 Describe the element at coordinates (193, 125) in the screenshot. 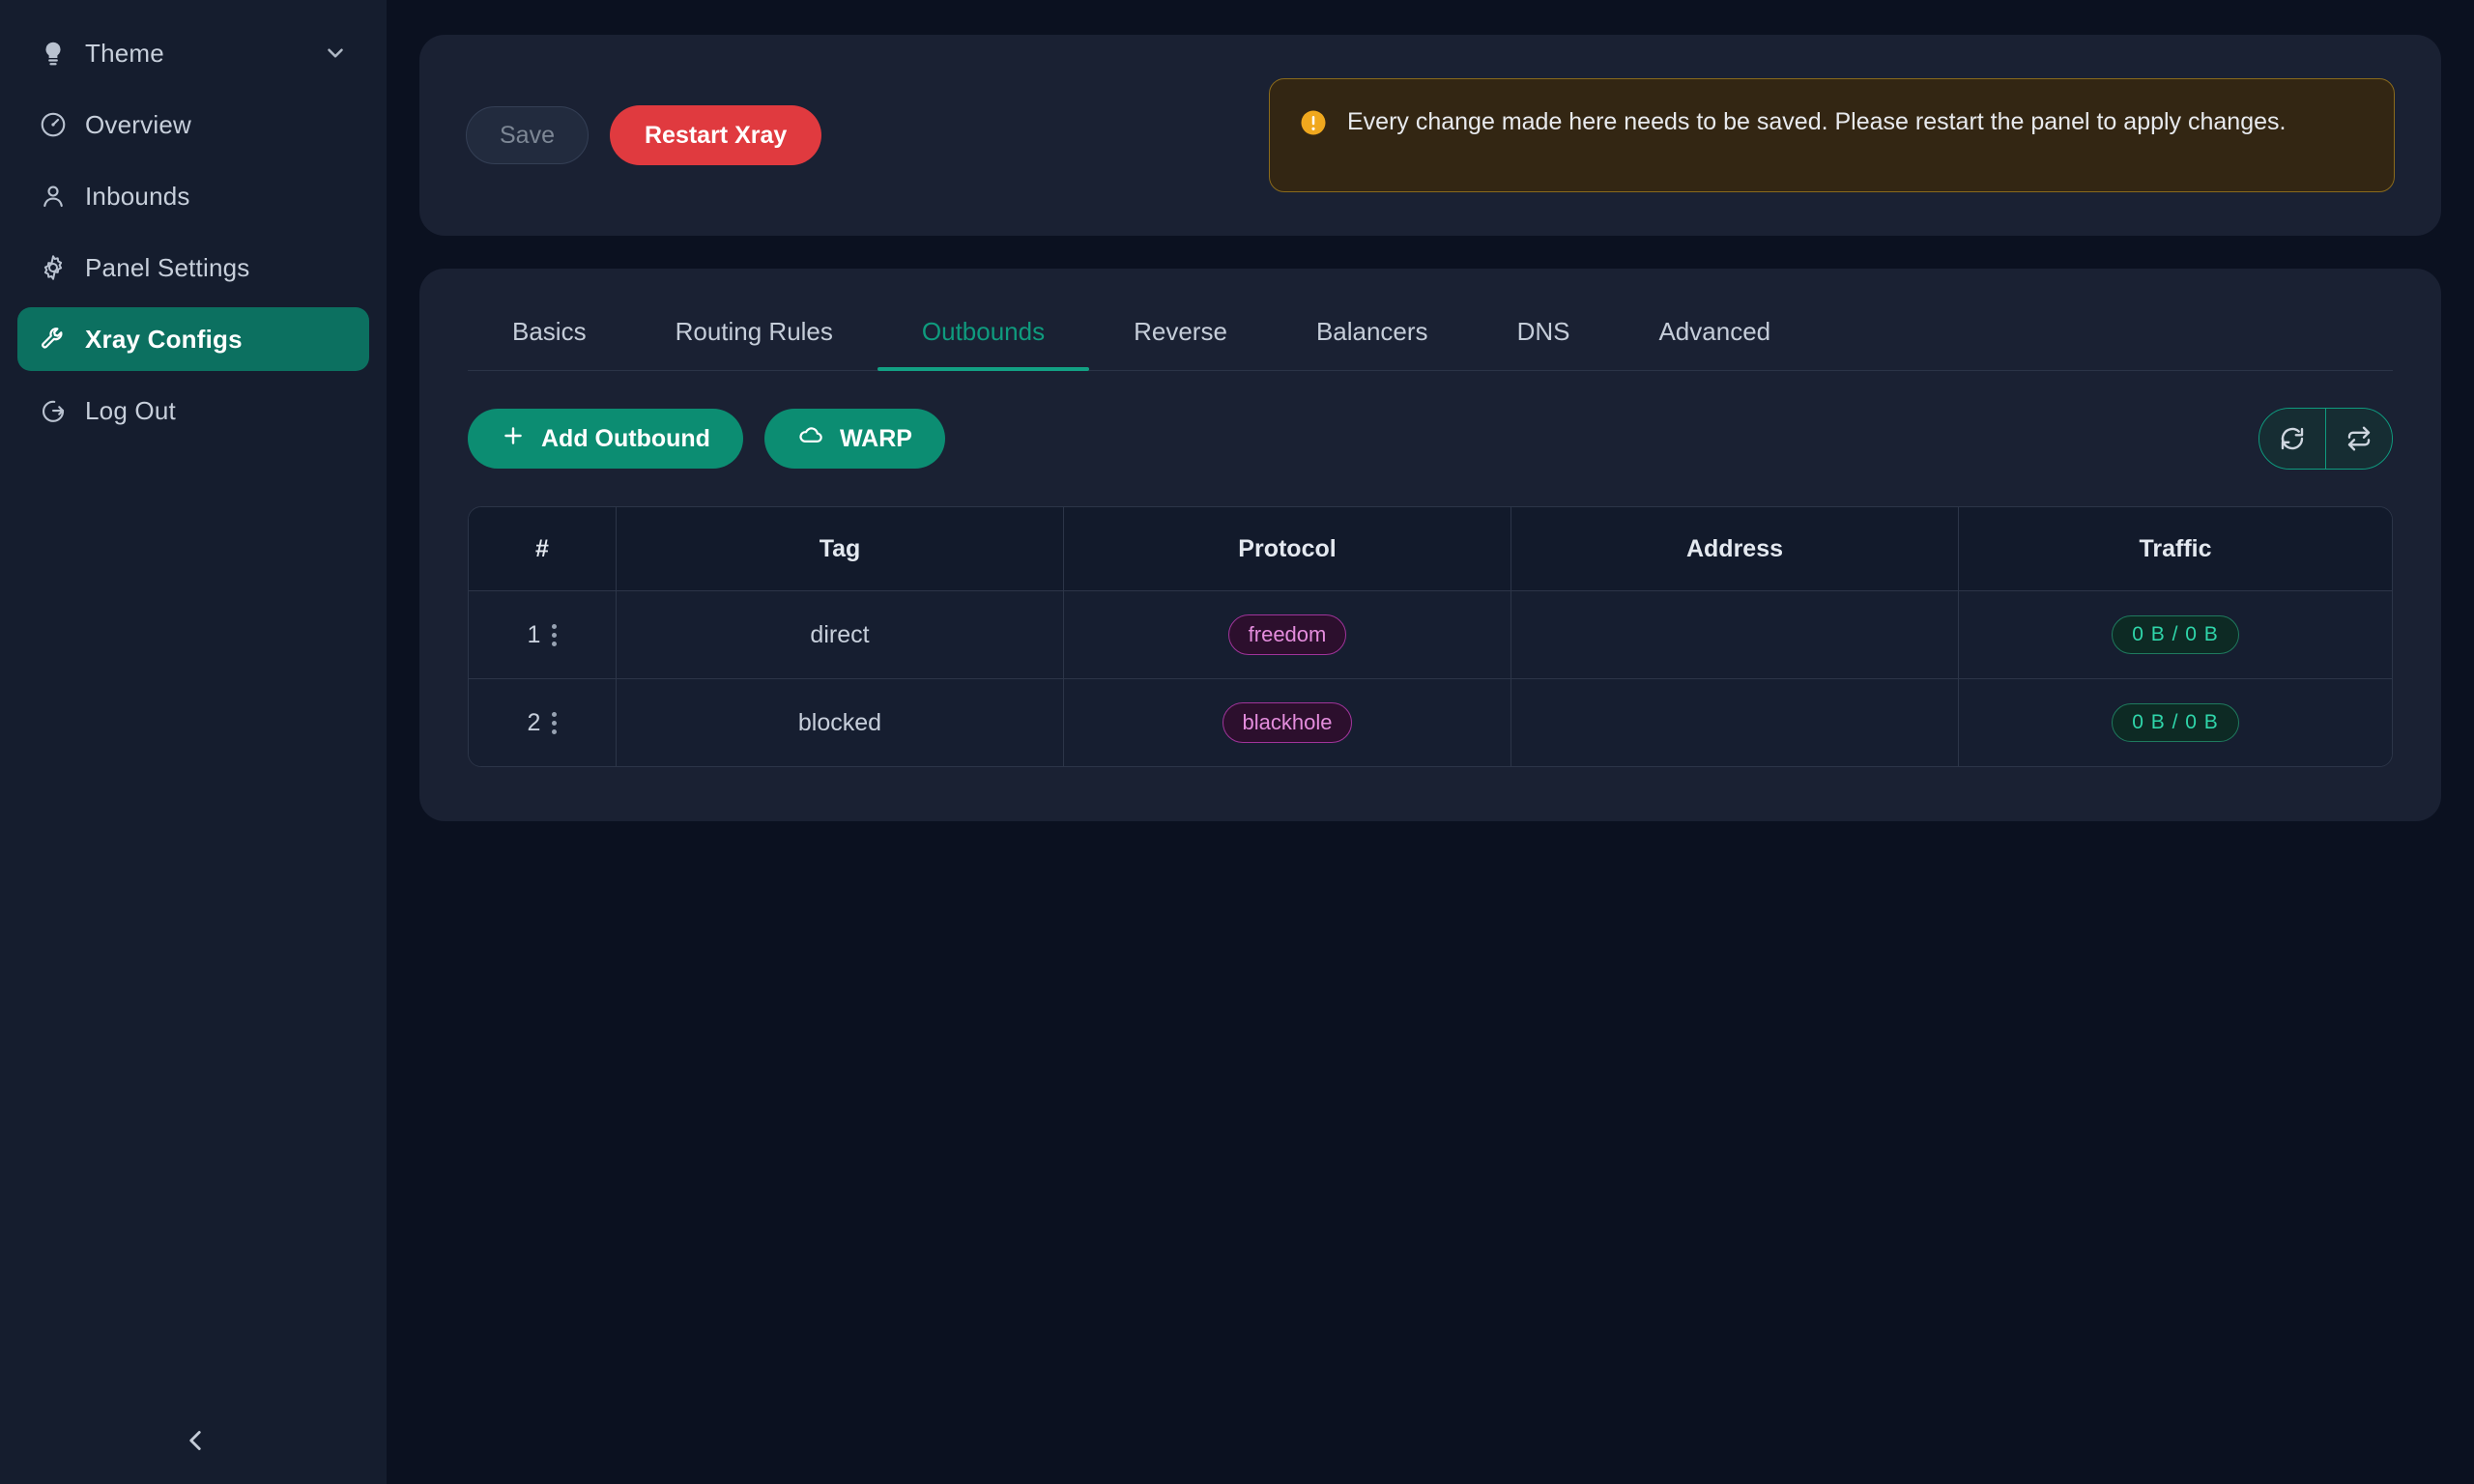

I see `sidebar-item-overview: Overview` at that location.